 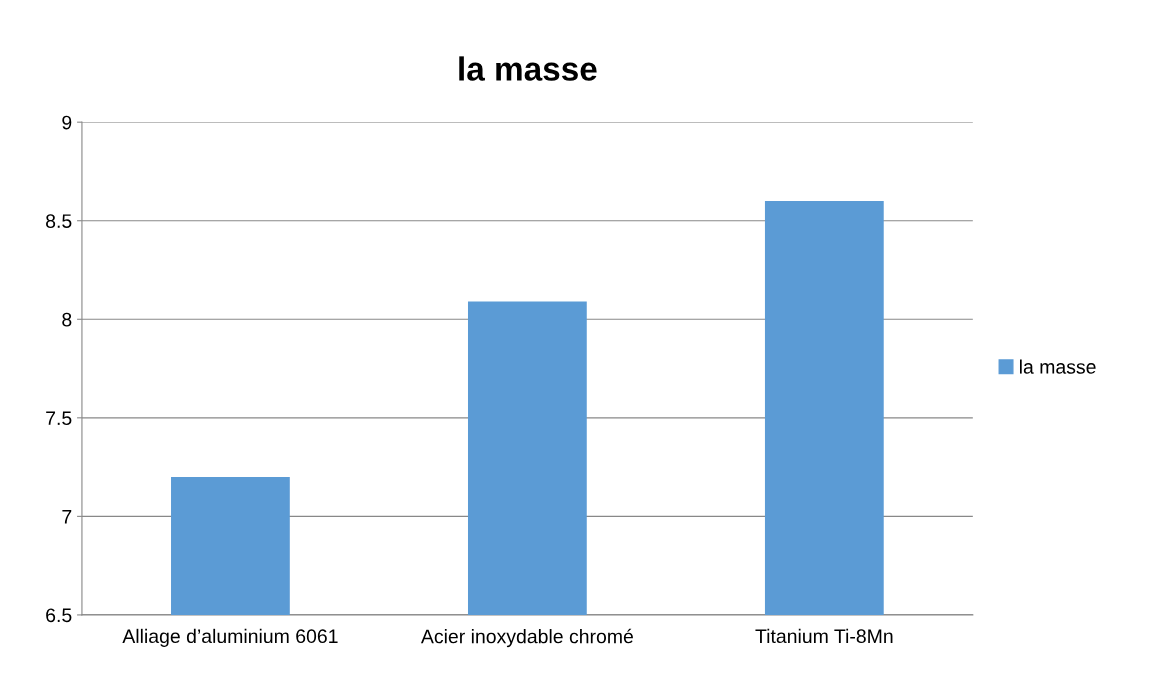 What do you see at coordinates (230, 637) in the screenshot?
I see `x-tick-label: Alliage d’aluminium 6061` at bounding box center [230, 637].